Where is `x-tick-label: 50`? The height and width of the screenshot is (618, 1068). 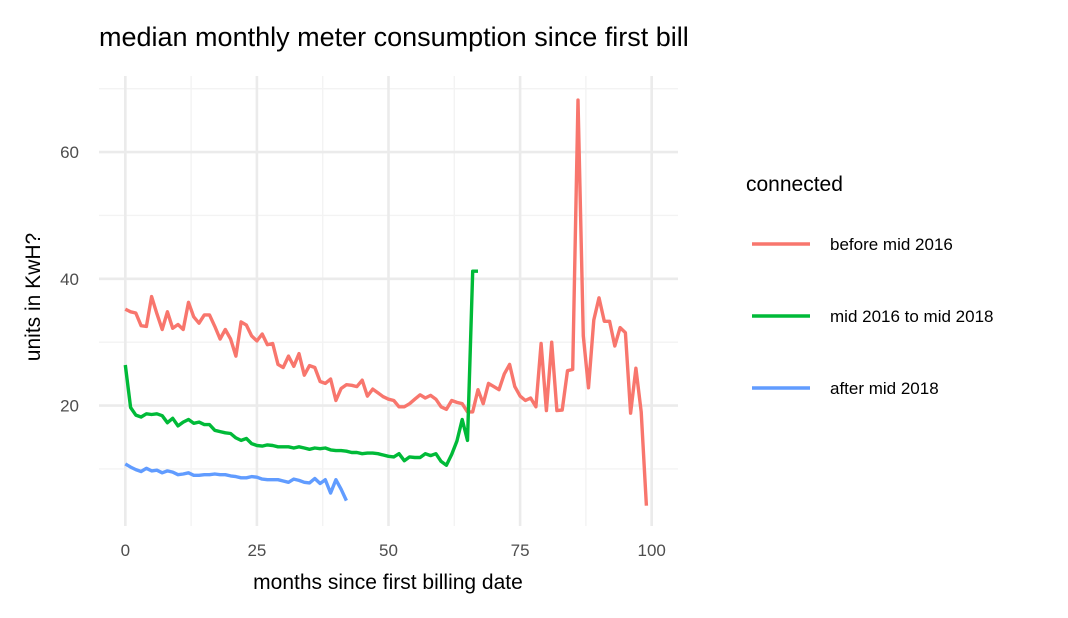
x-tick-label: 50 is located at coordinates (388, 550).